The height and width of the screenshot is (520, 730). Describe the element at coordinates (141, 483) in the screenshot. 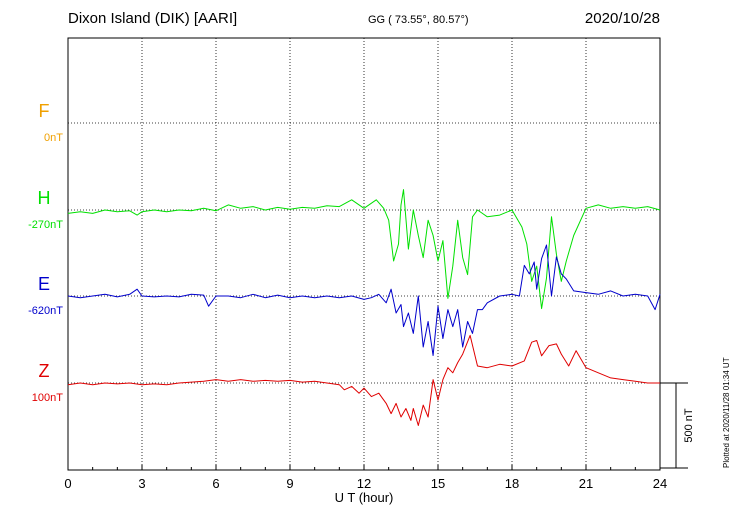

I see `x-tick-label: 3` at that location.